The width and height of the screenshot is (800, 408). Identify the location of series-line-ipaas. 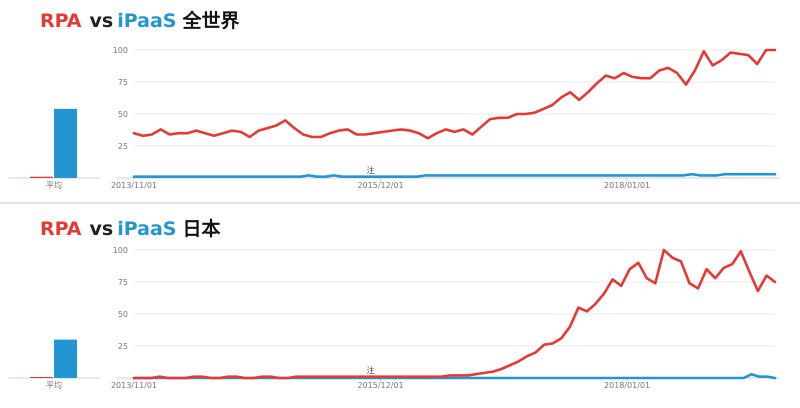
(454, 175).